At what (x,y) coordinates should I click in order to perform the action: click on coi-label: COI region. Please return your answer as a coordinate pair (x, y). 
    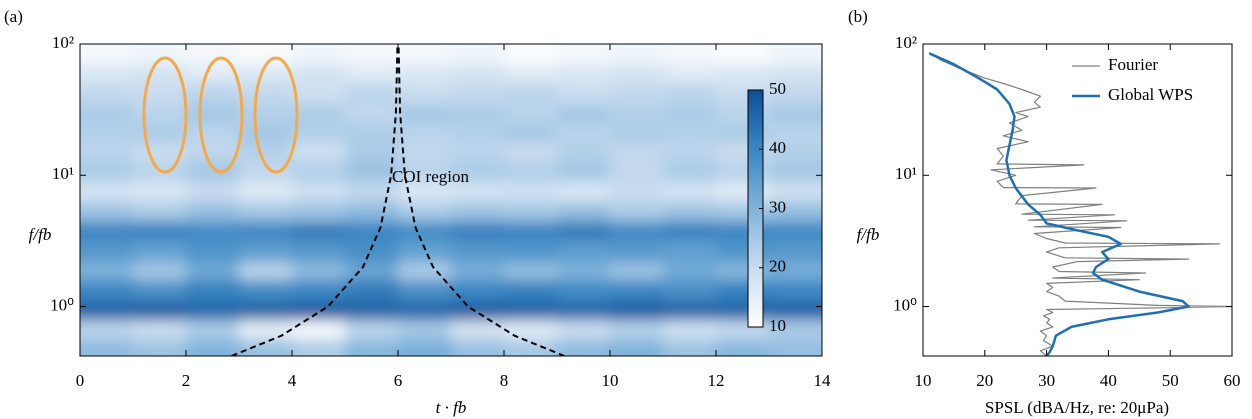
    Looking at the image, I should click on (430, 176).